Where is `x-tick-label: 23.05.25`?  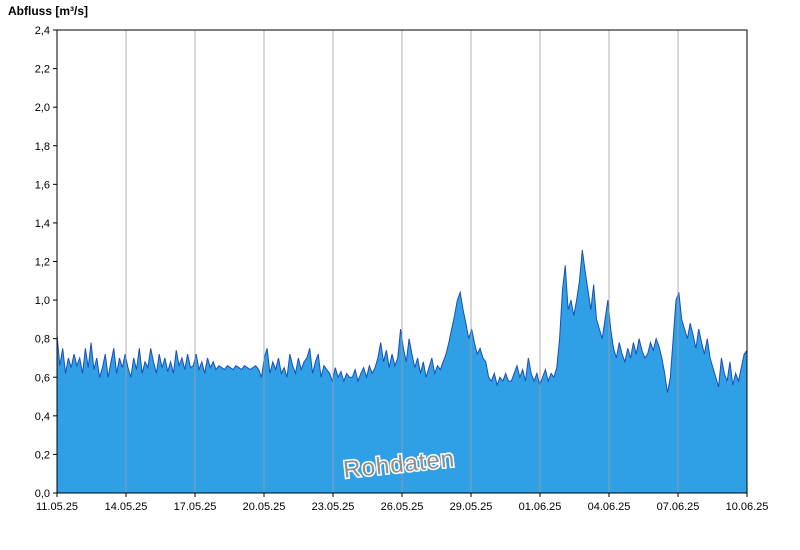
x-tick-label: 23.05.25 is located at coordinates (333, 507).